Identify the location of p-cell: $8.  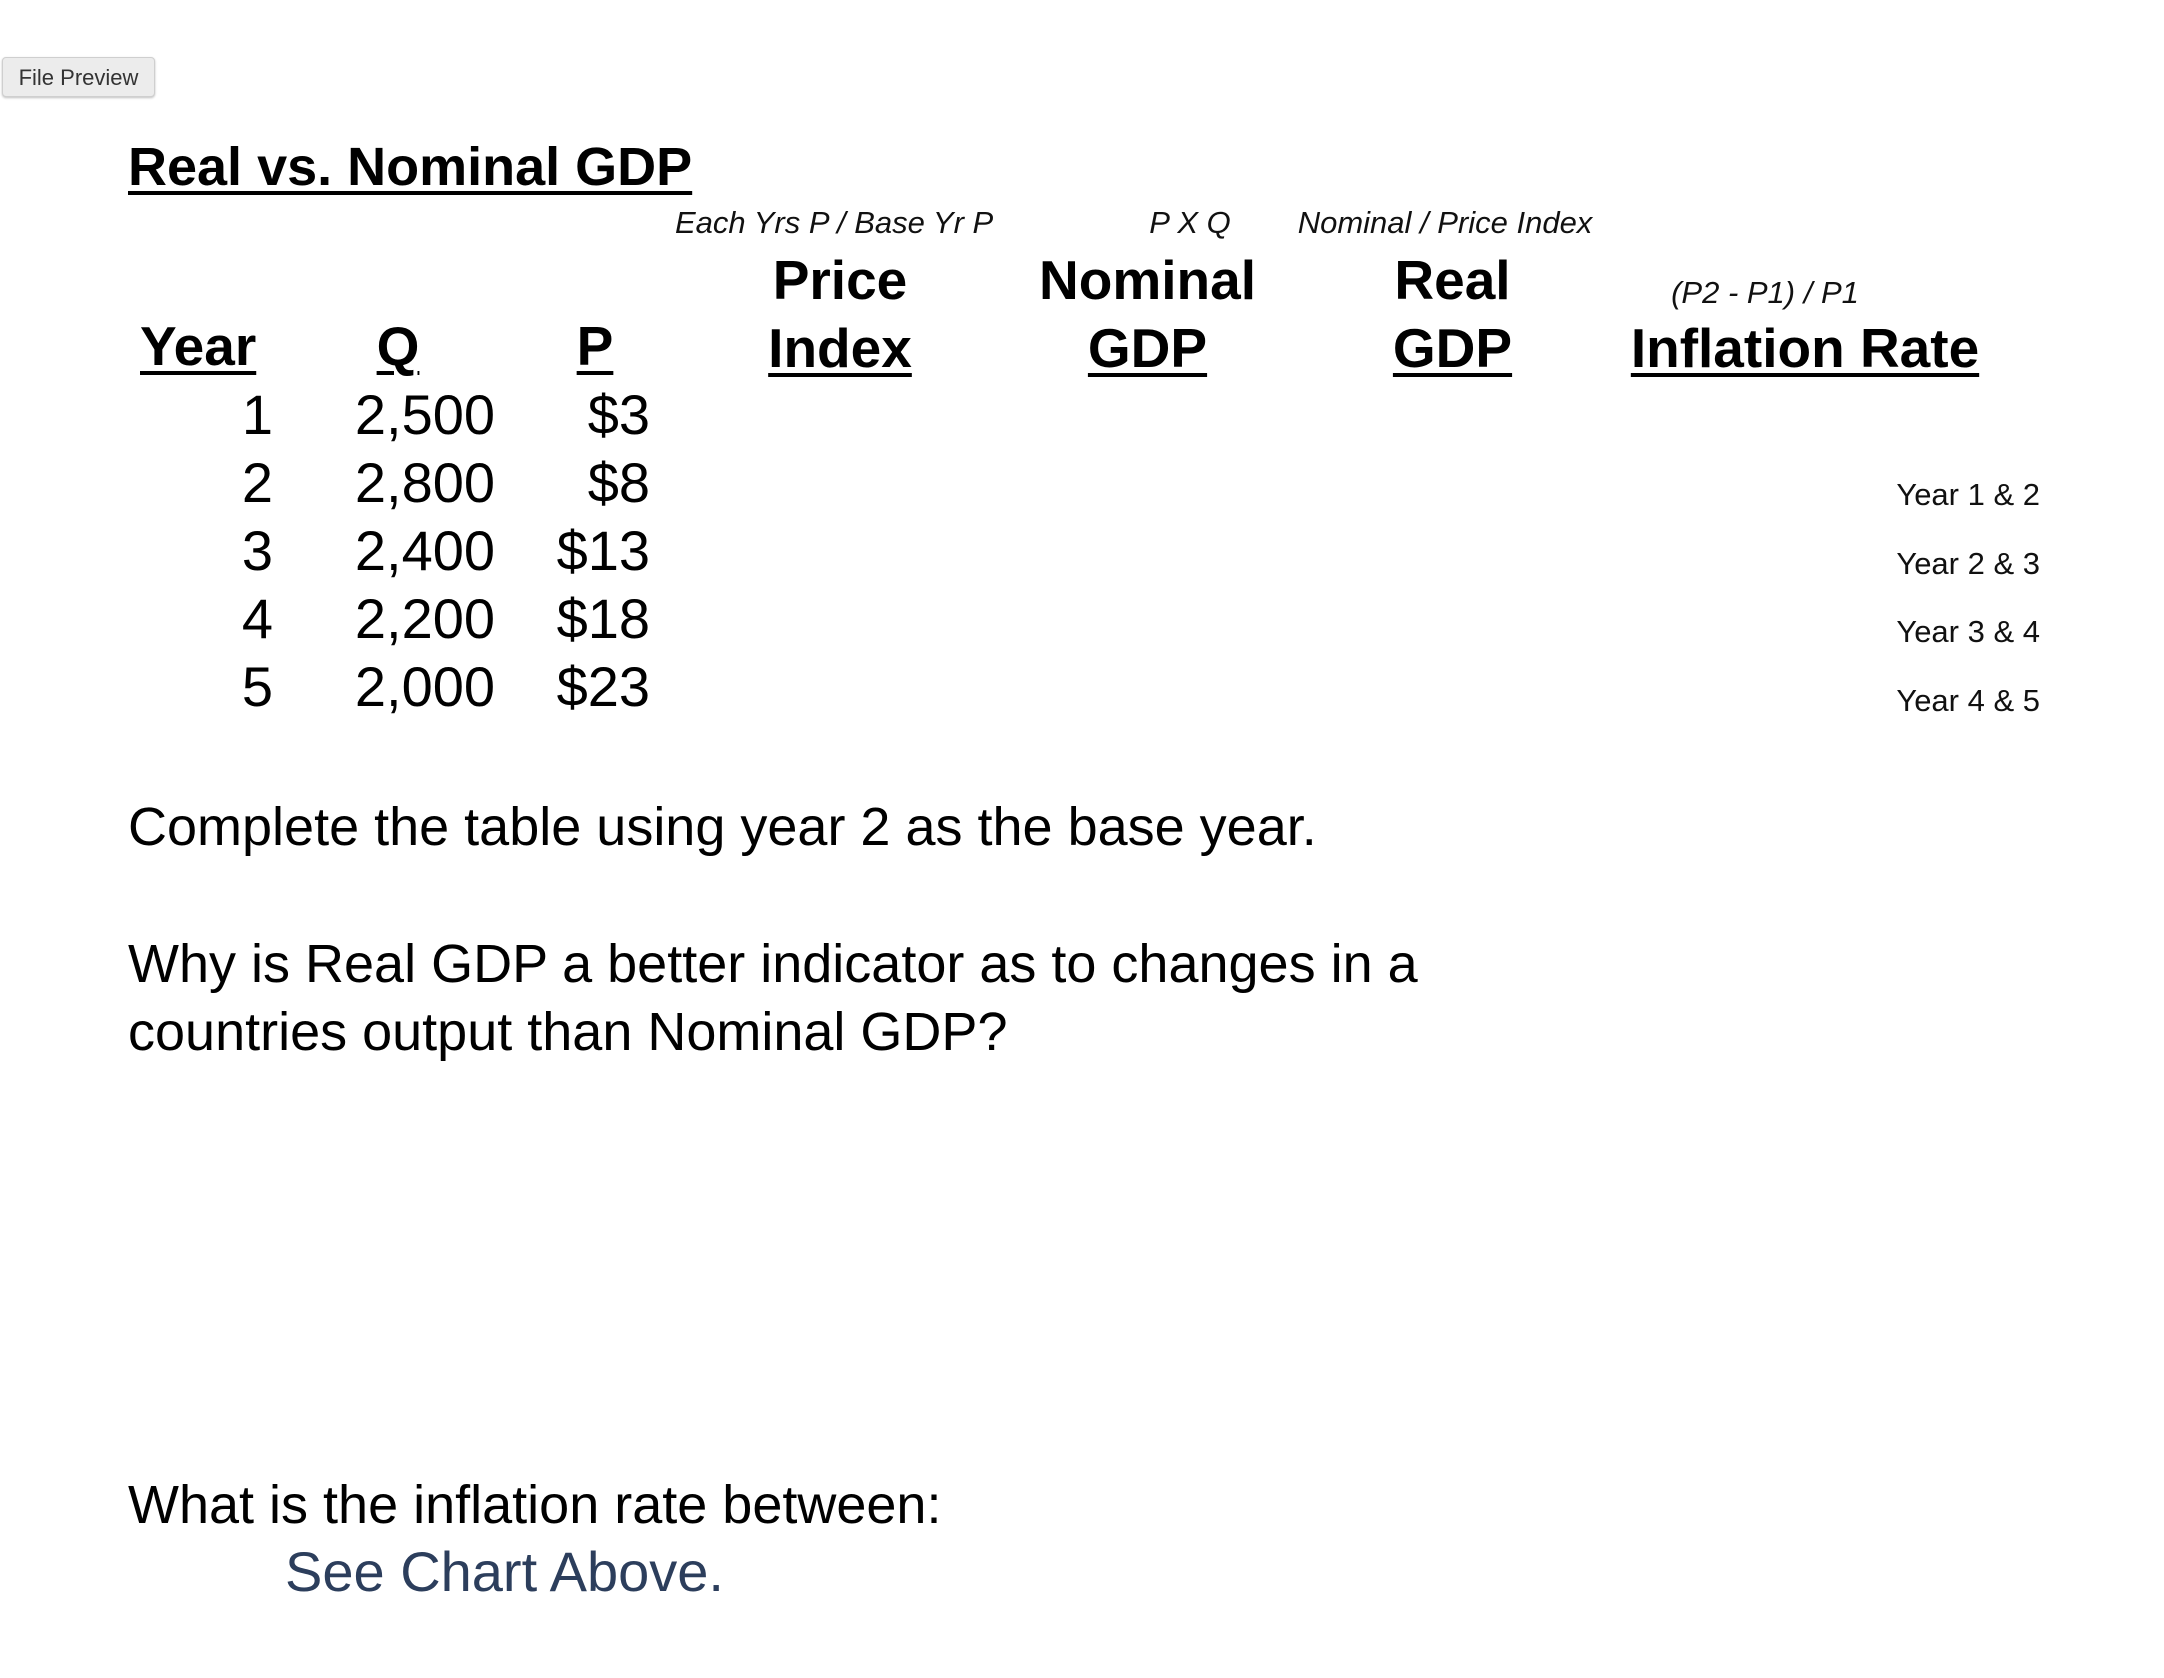
(618, 482).